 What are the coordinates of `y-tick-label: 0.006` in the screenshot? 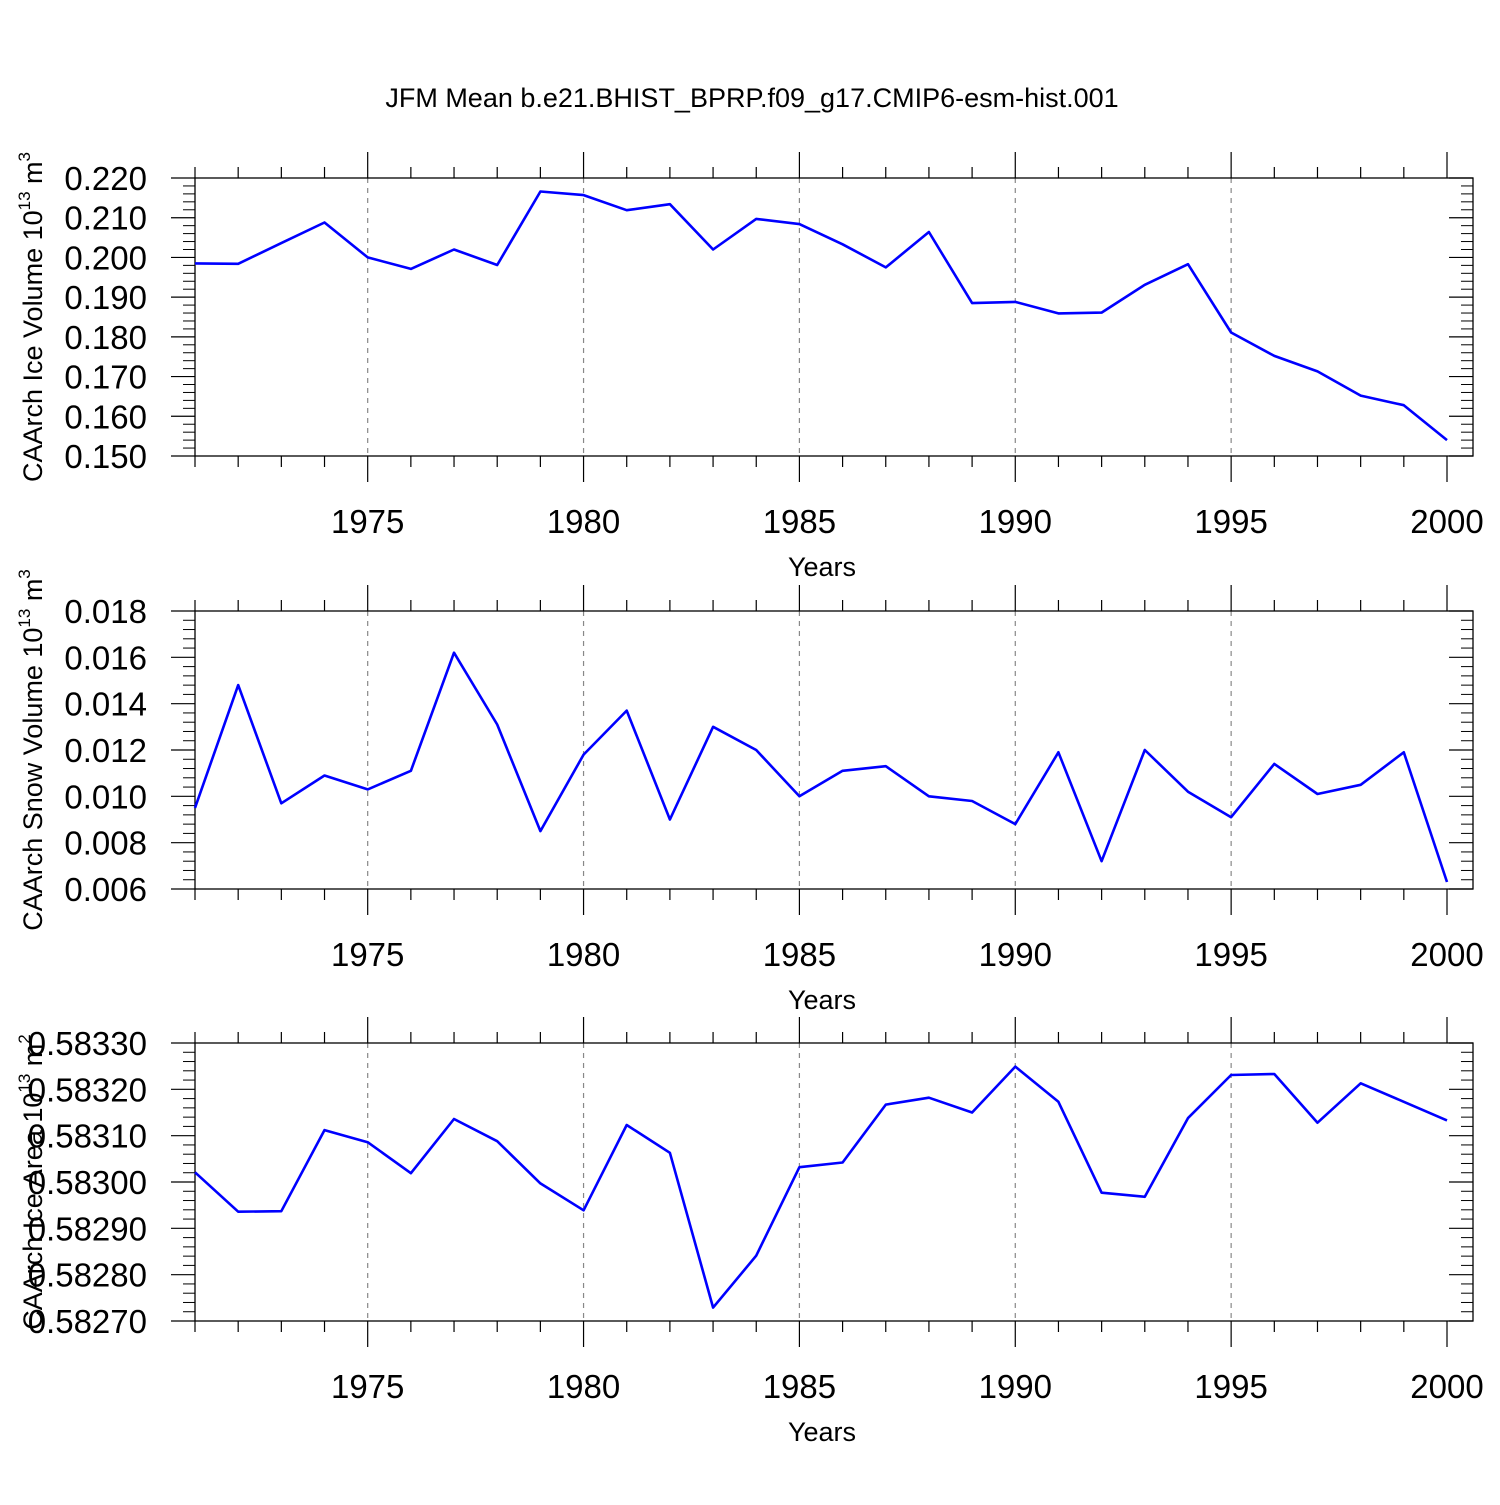 It's located at (105, 889).